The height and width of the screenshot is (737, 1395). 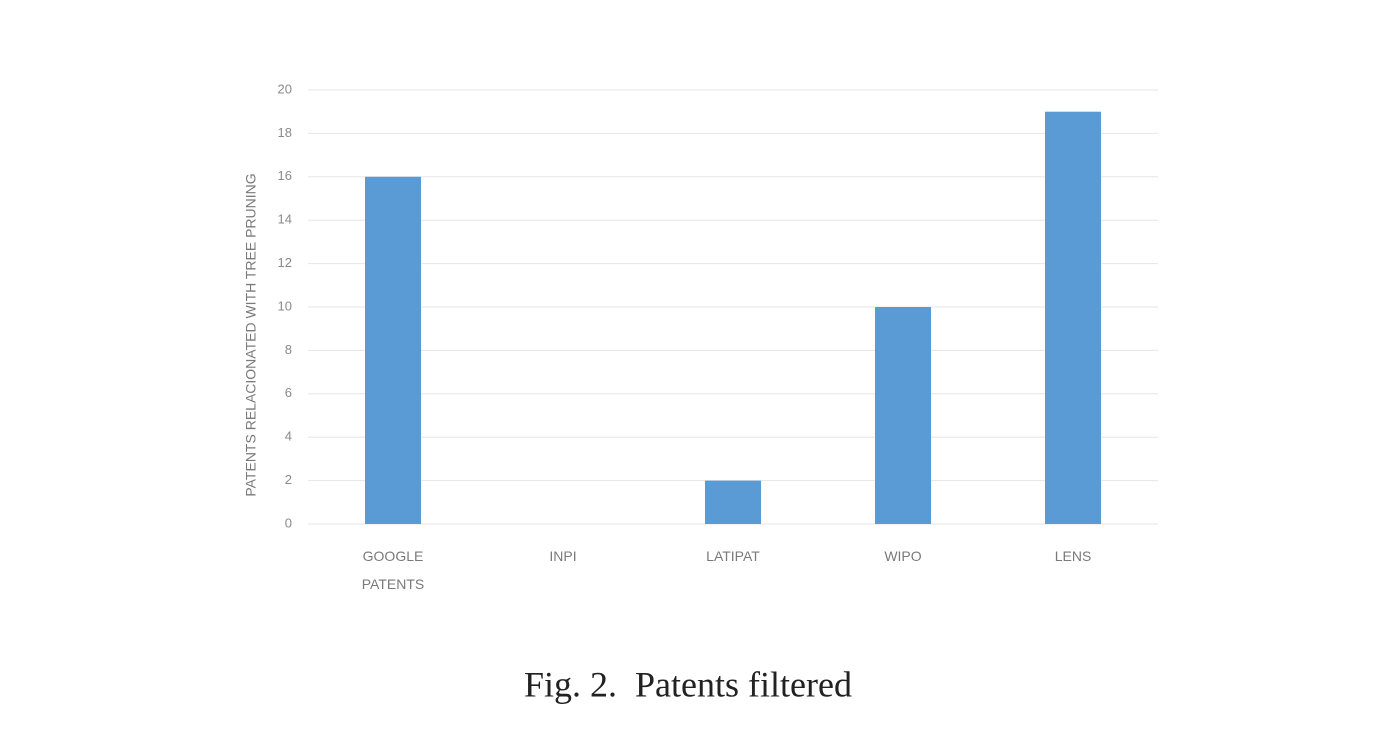 What do you see at coordinates (288, 349) in the screenshot?
I see `y-tick-label: 8` at bounding box center [288, 349].